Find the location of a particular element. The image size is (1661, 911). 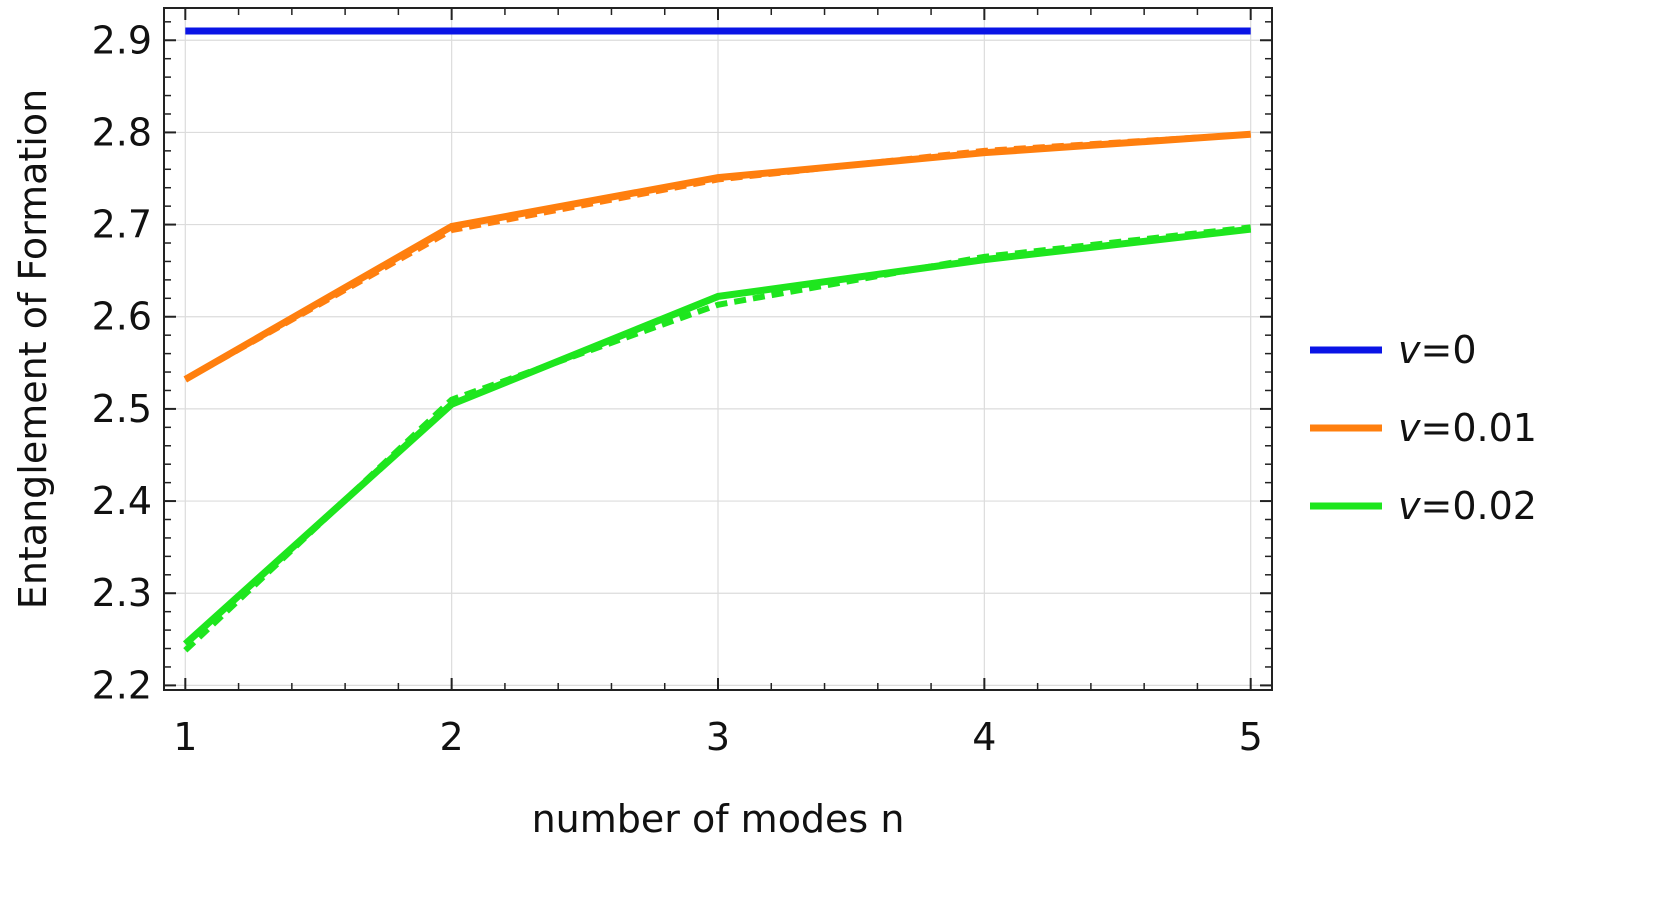

y-tick-label: 2.9 is located at coordinates (122, 40).